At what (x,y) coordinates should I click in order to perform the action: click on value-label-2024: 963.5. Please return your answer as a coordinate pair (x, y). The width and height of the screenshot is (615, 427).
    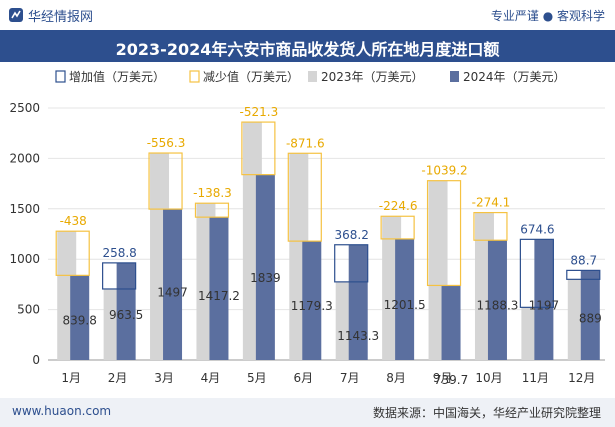
    Looking at the image, I should click on (126, 315).